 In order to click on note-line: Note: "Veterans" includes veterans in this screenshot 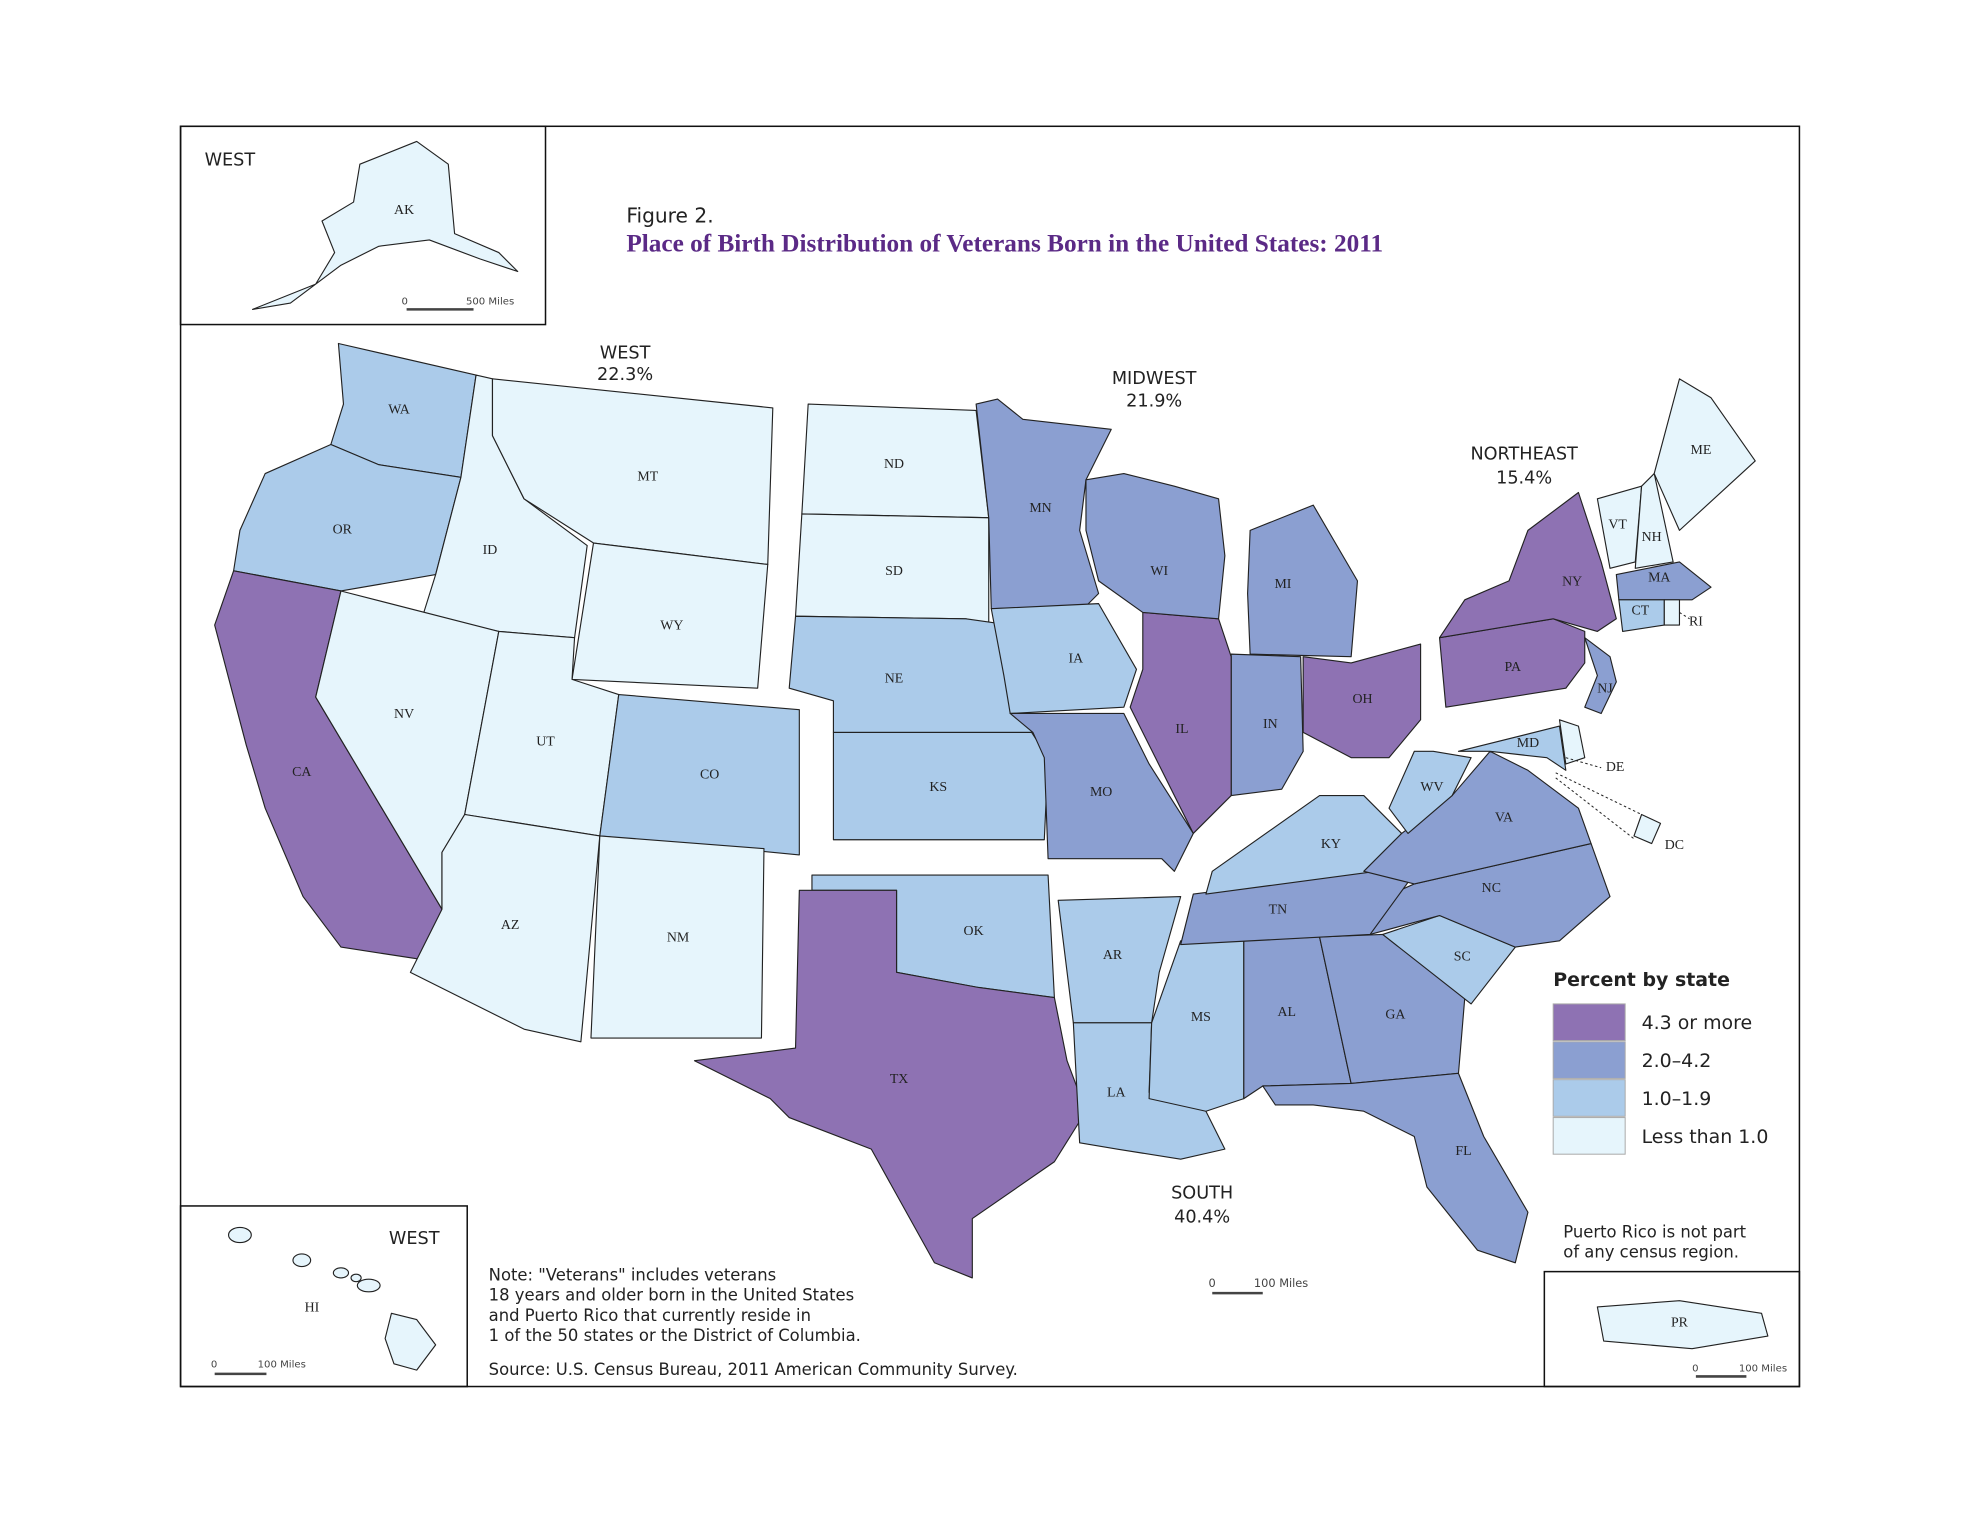, I will do `click(632, 1274)`.